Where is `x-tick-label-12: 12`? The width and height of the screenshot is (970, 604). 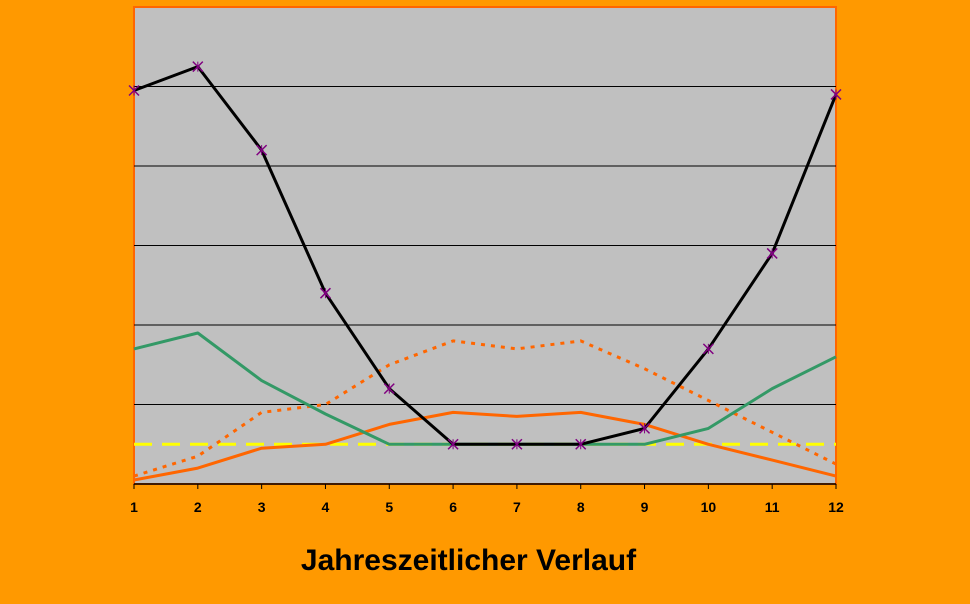 x-tick-label-12: 12 is located at coordinates (836, 507).